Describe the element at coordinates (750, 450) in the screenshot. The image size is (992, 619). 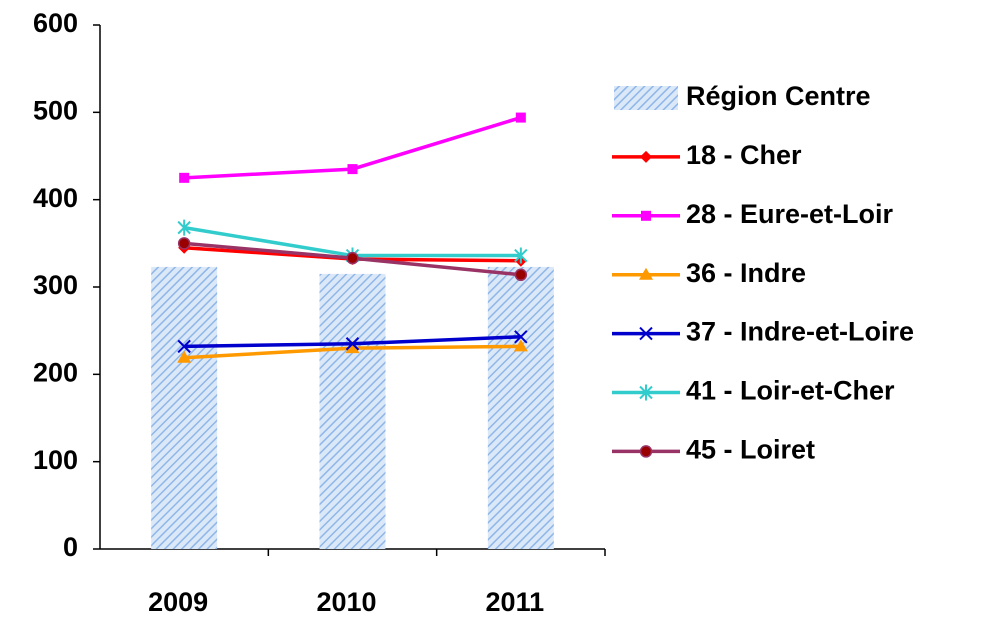
I see `legend-label: 45 - Loiret` at that location.